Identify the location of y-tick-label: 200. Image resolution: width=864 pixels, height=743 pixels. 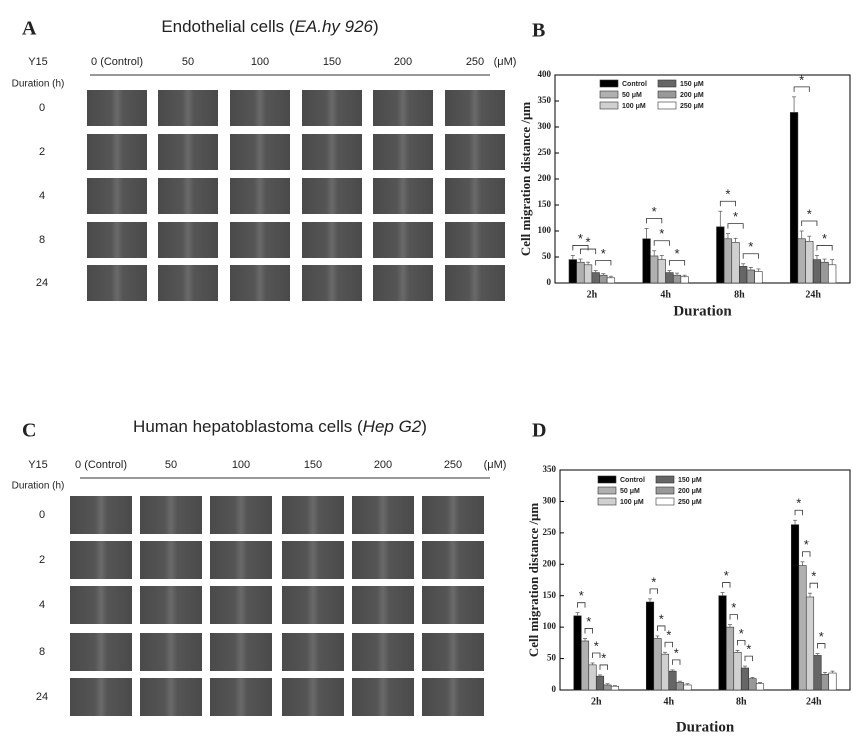
(550, 563).